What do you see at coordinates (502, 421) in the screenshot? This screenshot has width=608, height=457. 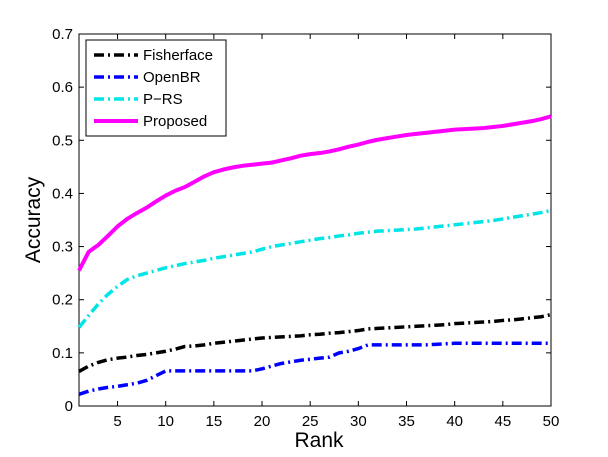 I see `x-tick-label: 45` at bounding box center [502, 421].